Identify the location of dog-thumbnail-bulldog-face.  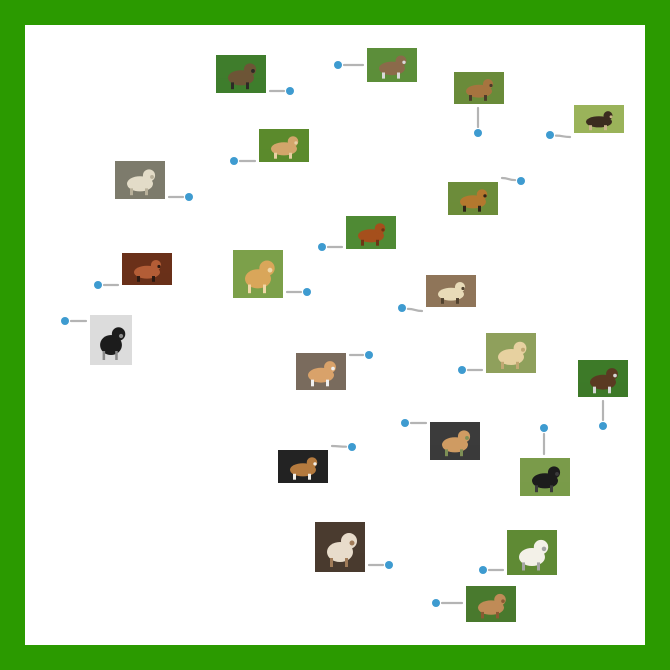
(340, 547).